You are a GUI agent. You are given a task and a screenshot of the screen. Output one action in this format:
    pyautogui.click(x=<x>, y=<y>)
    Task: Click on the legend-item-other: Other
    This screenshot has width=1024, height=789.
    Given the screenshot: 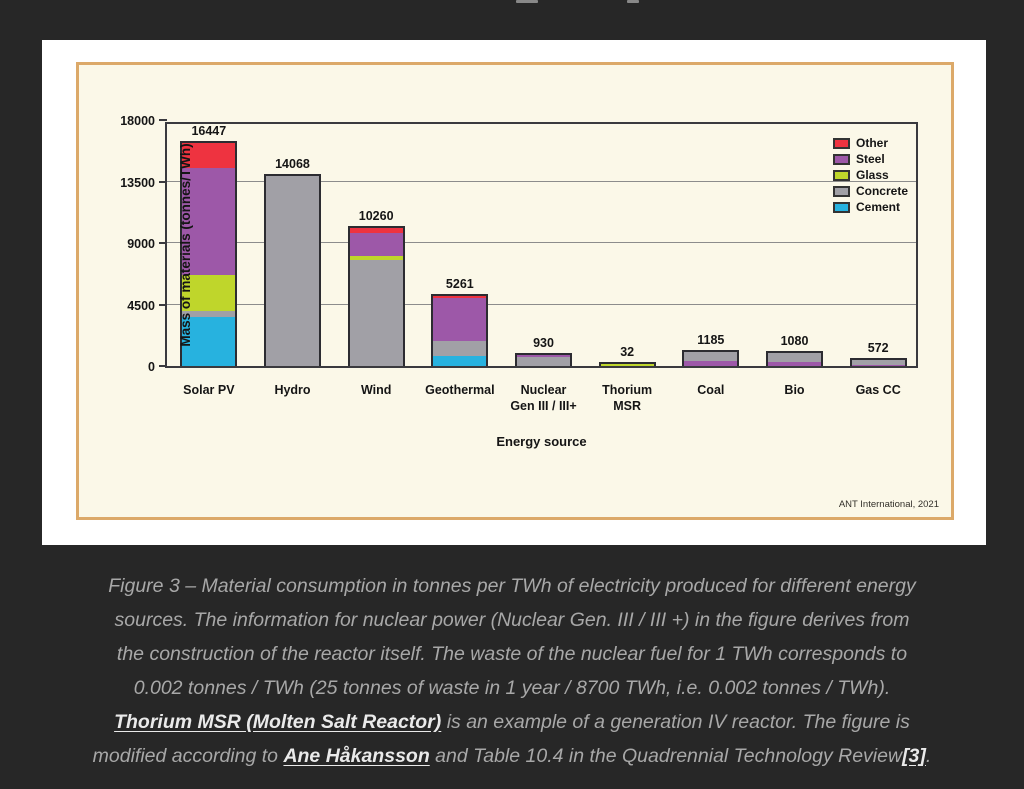 What is the action you would take?
    pyautogui.click(x=870, y=143)
    